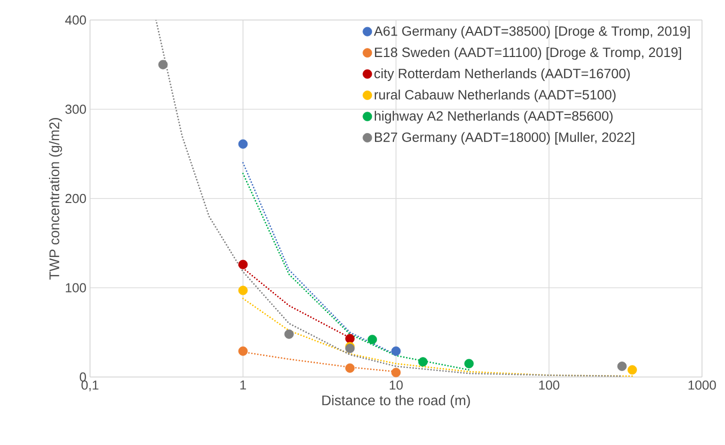 This screenshot has width=725, height=445. I want to click on legend-label: B27 Germany (AADT=18000) [Muller, 2022], so click(504, 138).